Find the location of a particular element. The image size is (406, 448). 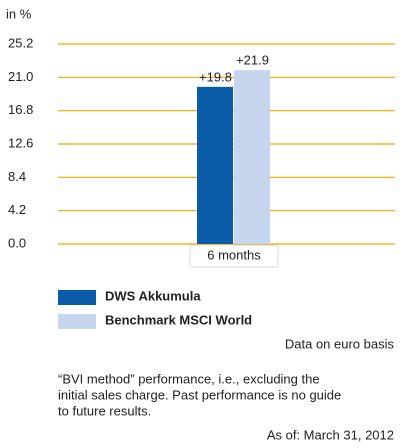

value-label: +19.8 is located at coordinates (215, 76).